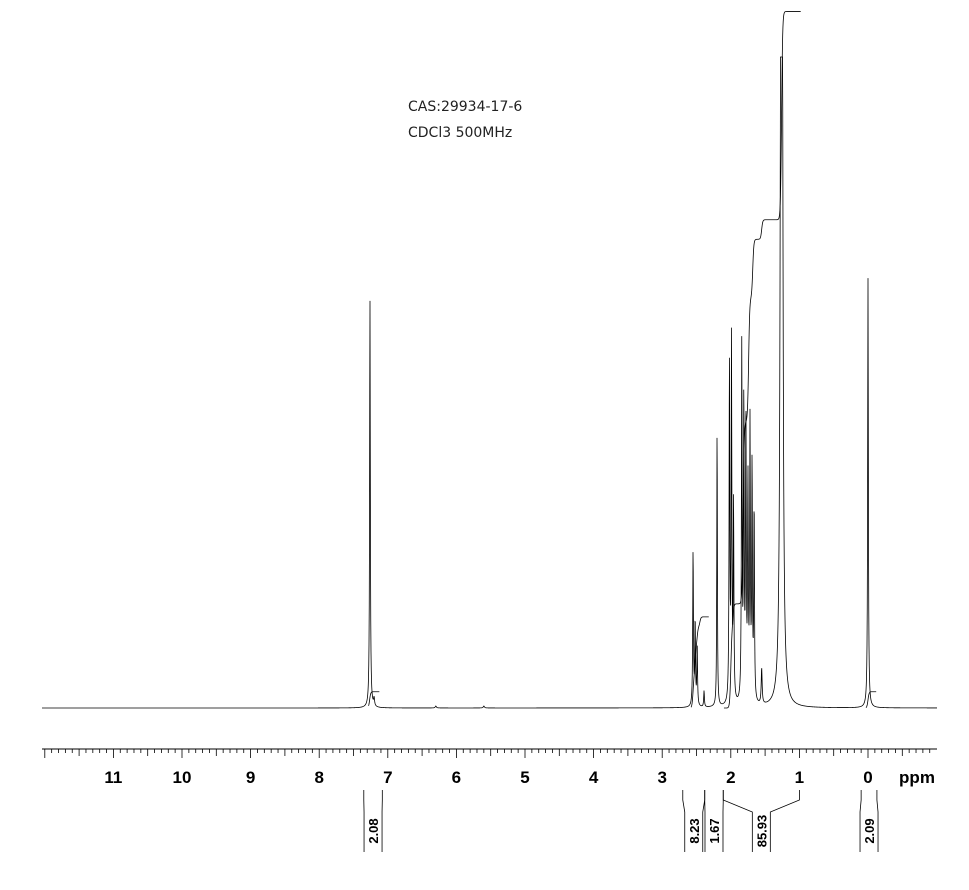  Describe the element at coordinates (387, 777) in the screenshot. I see `x-tick-label: 7` at that location.